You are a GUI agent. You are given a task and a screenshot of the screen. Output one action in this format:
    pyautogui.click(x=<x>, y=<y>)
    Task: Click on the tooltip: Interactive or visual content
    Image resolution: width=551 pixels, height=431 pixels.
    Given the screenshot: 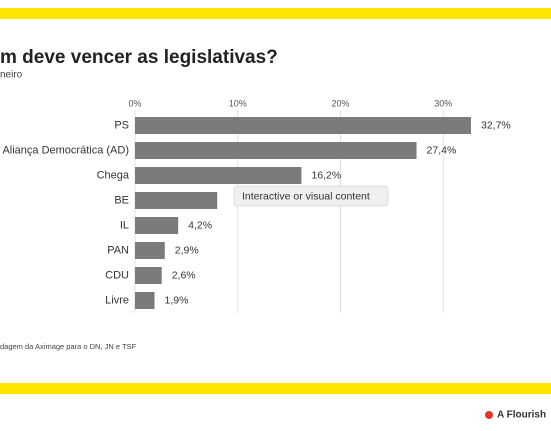 What is the action you would take?
    pyautogui.click(x=306, y=196)
    